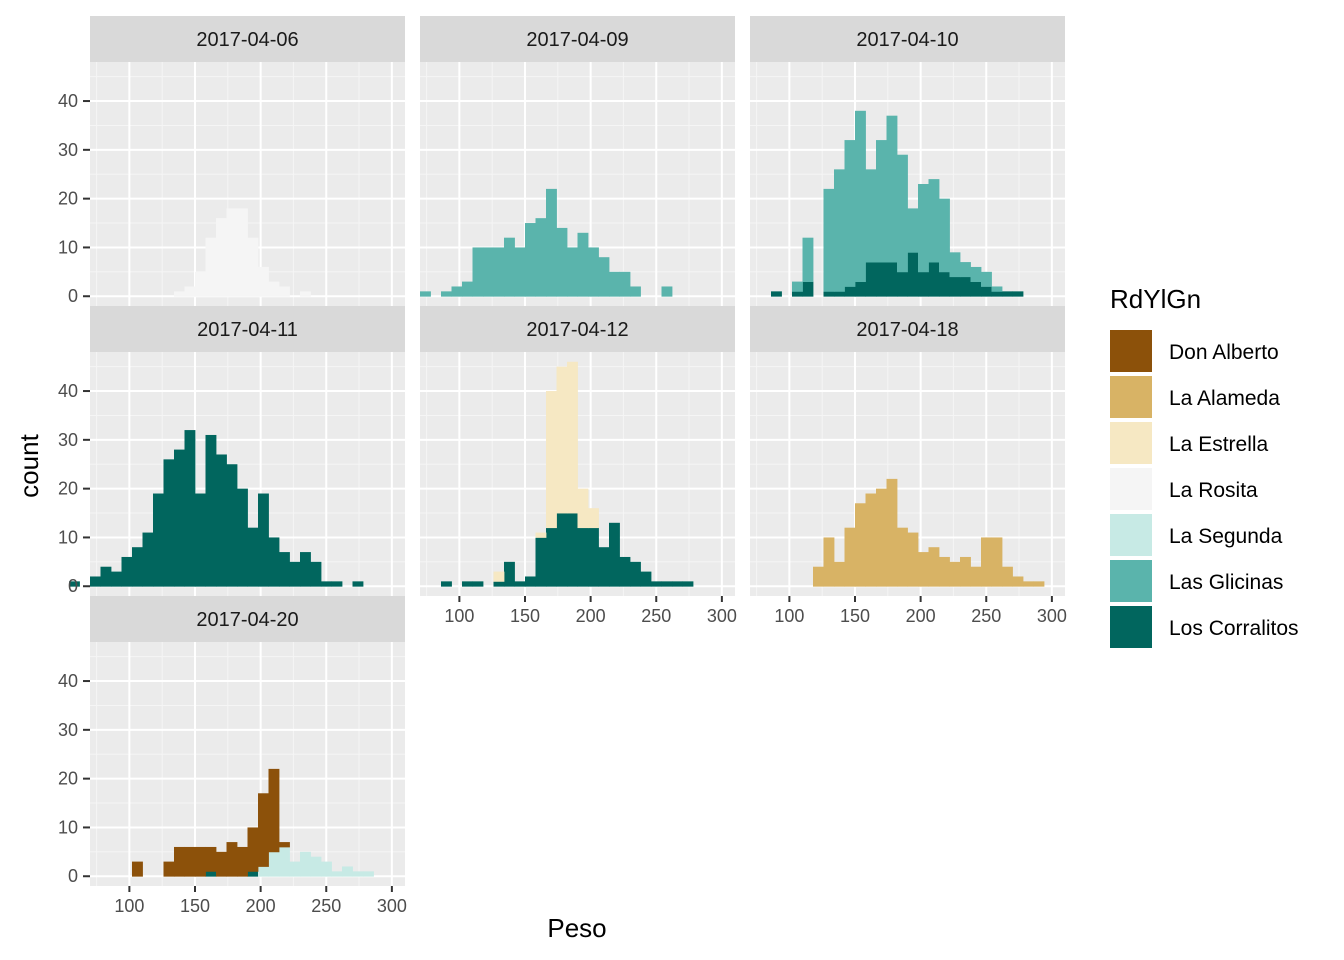 The height and width of the screenshot is (960, 1344). I want to click on legend-label: La Rosita, so click(1213, 490).